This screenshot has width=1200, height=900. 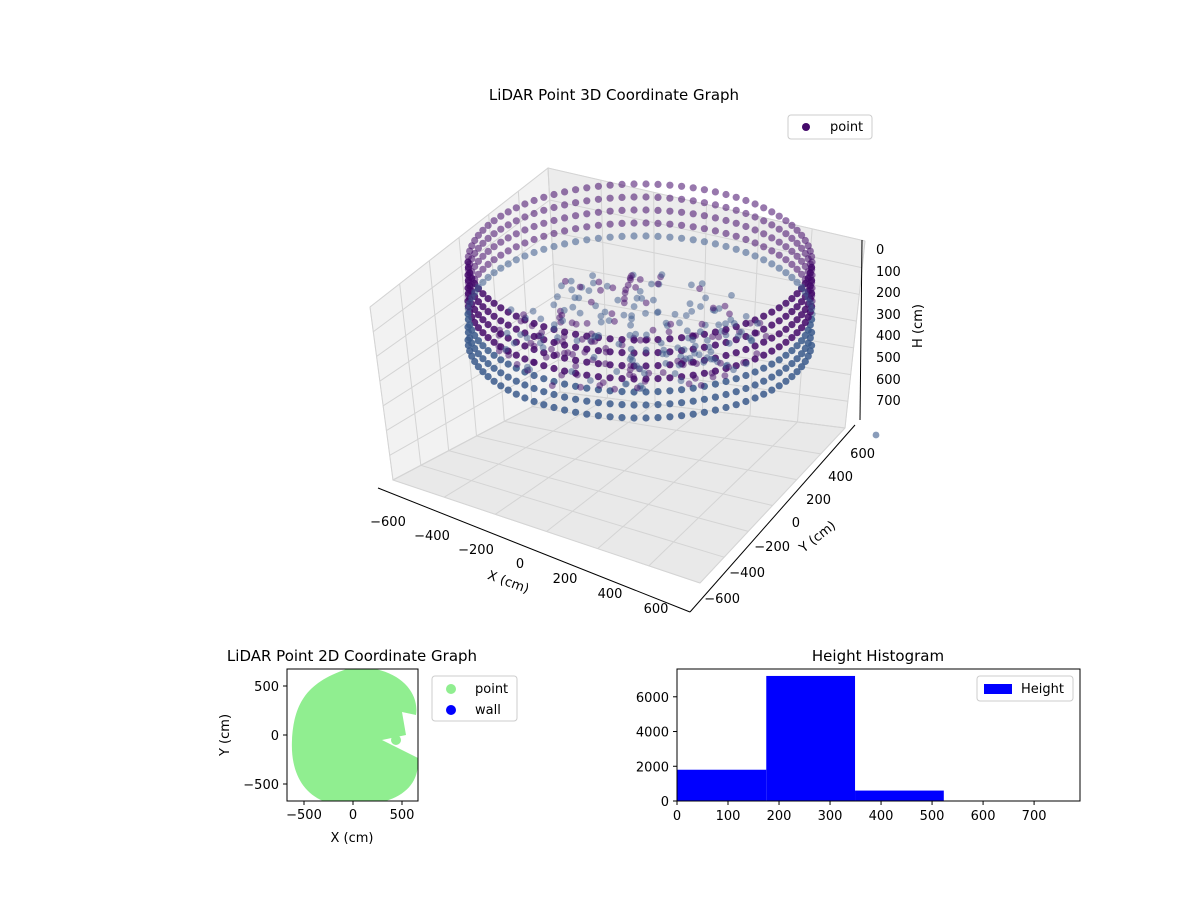 I want to click on chart-2d-title: LiDAR Point 2D Coordinate Graph, so click(x=352, y=656).